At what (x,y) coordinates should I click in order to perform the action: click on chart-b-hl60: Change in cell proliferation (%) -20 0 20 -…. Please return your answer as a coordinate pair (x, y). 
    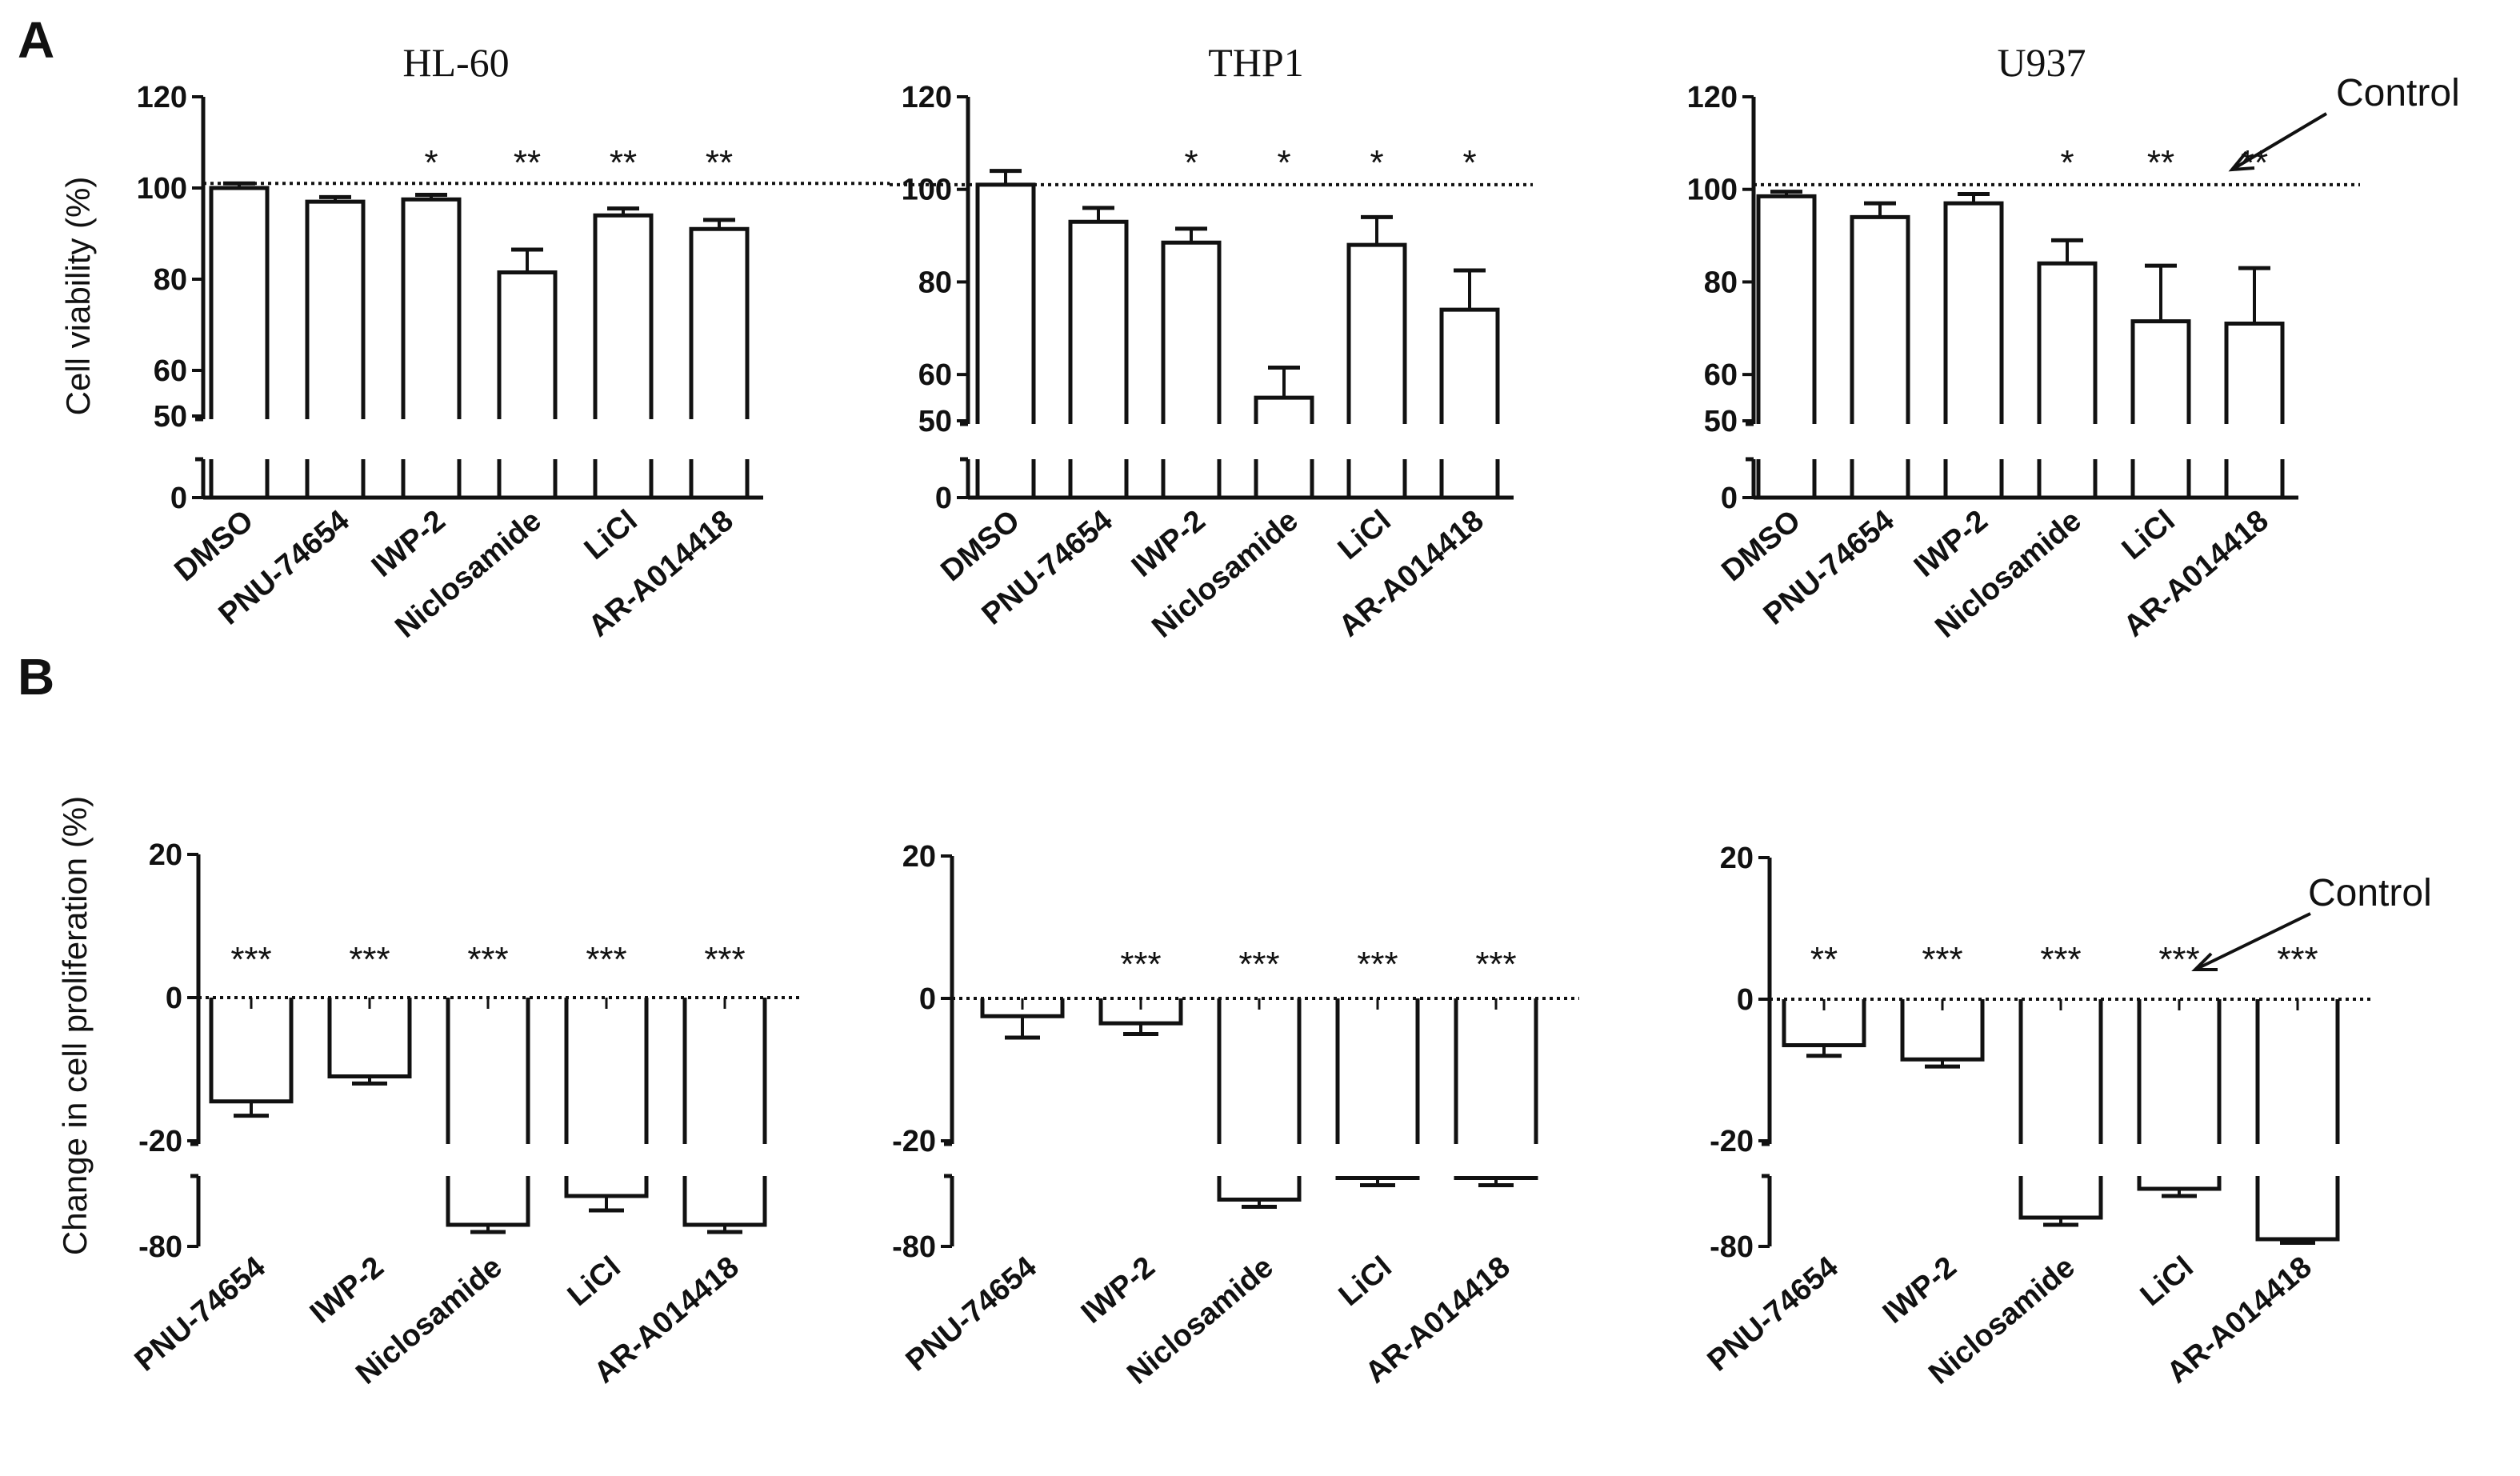
    Looking at the image, I should click on (428, 1093).